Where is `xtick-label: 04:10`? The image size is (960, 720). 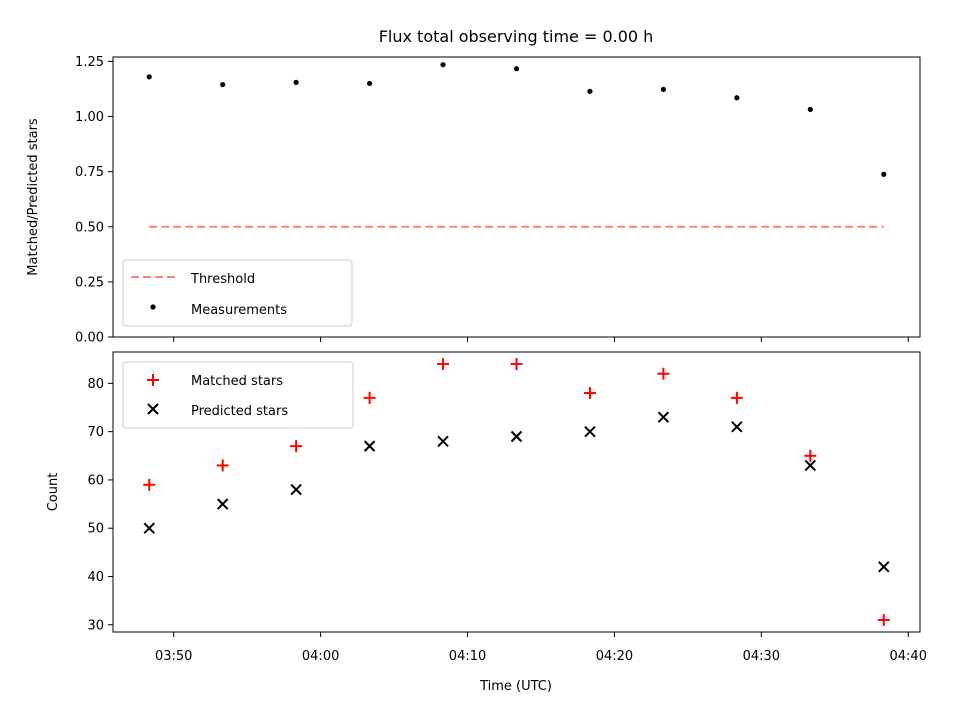
xtick-label: 04:10 is located at coordinates (467, 656).